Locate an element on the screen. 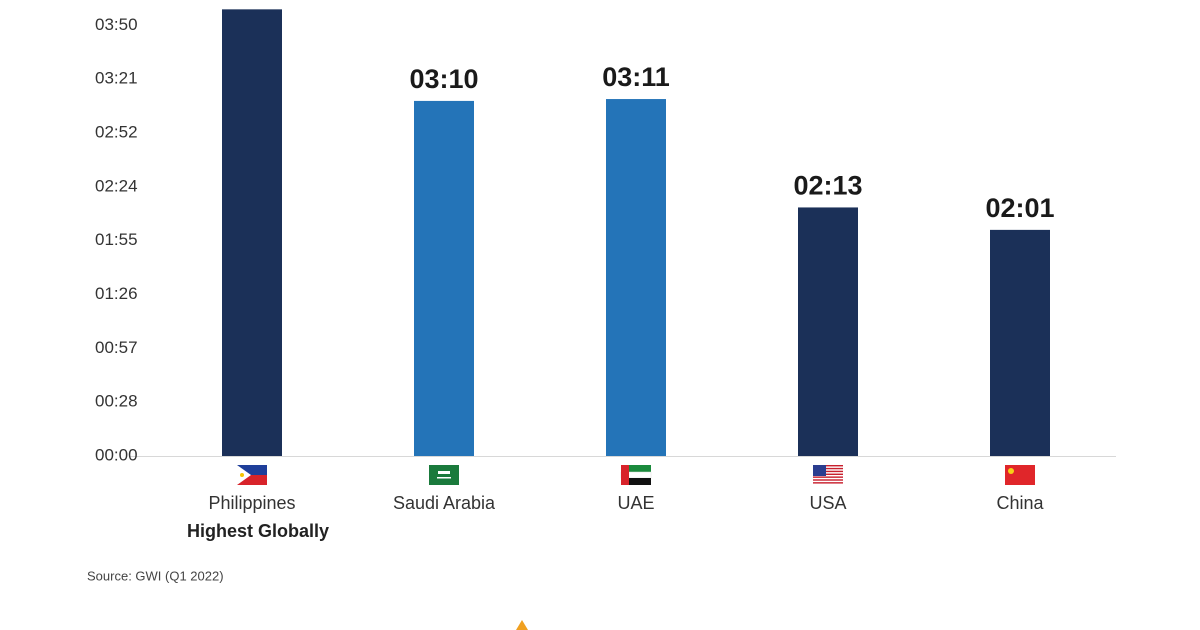  y-tick-label: 03:50 is located at coordinates (116, 24).